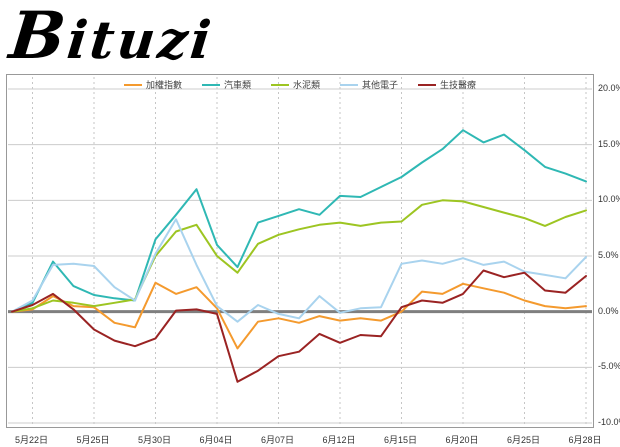  I want to click on y-tick-label: -5.0%, so click(609, 366).